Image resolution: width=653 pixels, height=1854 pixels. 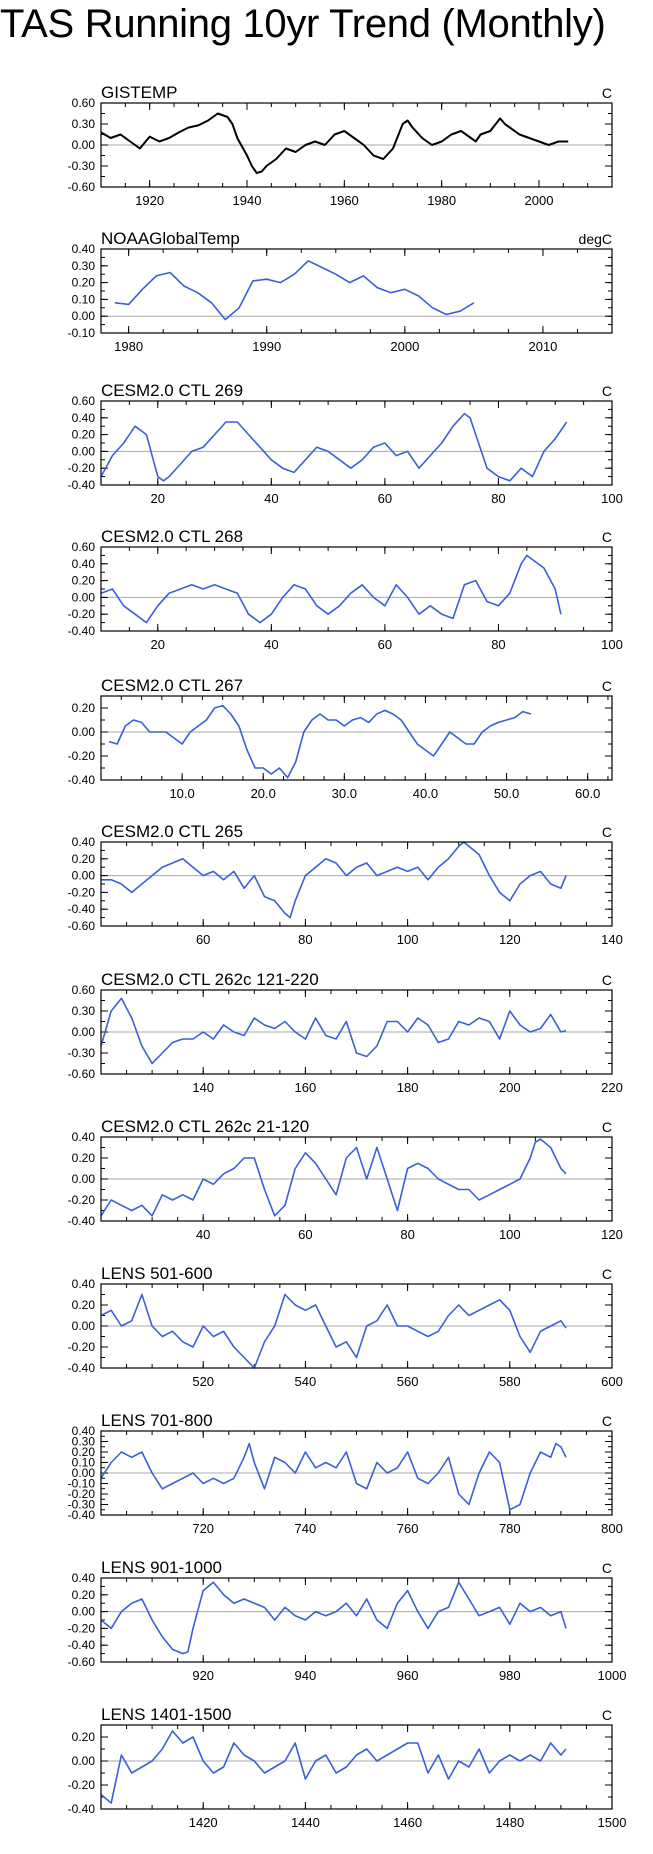 What do you see at coordinates (157, 1273) in the screenshot?
I see `chart-title: LENS 501-600` at bounding box center [157, 1273].